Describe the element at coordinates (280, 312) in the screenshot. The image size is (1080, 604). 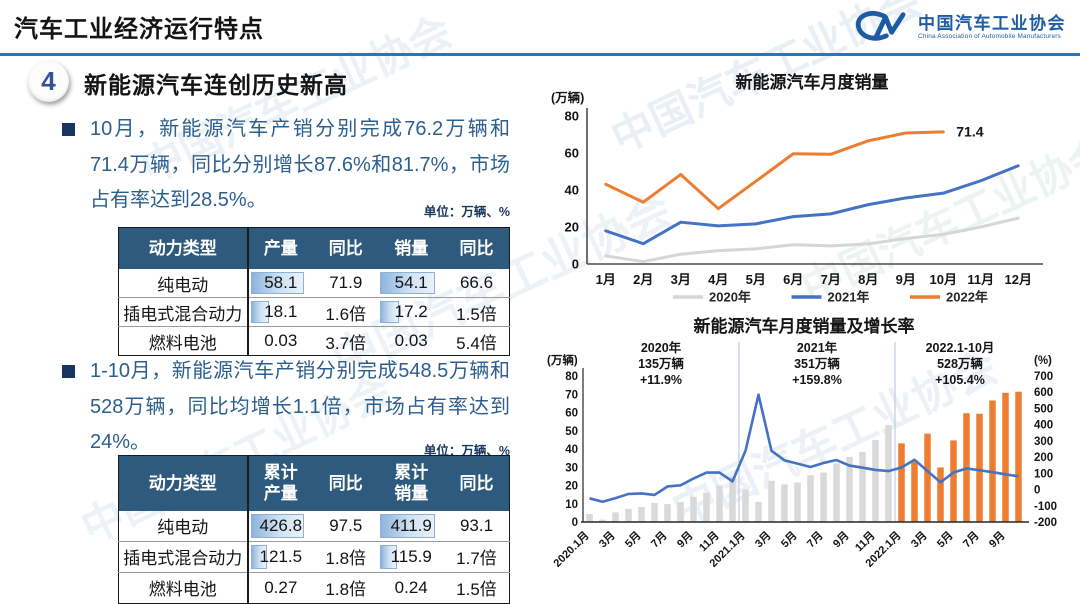
I see `table-cell: 18.1` at that location.